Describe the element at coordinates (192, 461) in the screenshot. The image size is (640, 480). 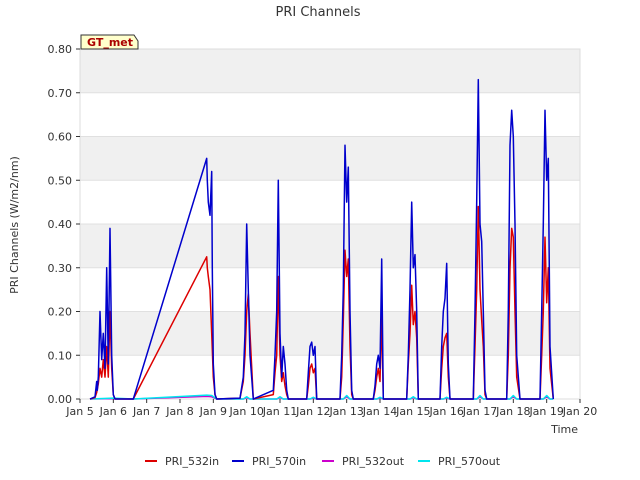
I see `legend-label: PRI_532in` at that location.